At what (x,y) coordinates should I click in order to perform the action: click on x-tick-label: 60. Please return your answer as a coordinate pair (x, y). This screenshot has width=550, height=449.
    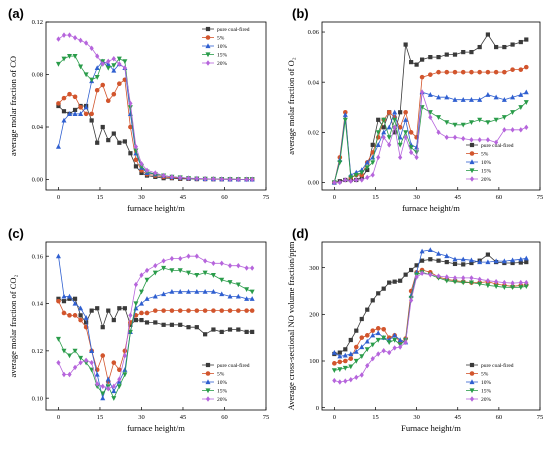
    Looking at the image, I should click on (499, 417).